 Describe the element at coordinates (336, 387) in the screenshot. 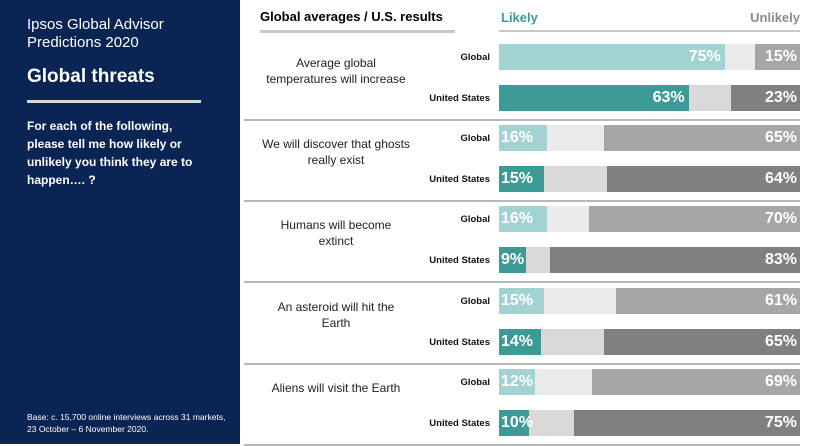

I see `statement-label: Aliens will visit the Earth` at that location.